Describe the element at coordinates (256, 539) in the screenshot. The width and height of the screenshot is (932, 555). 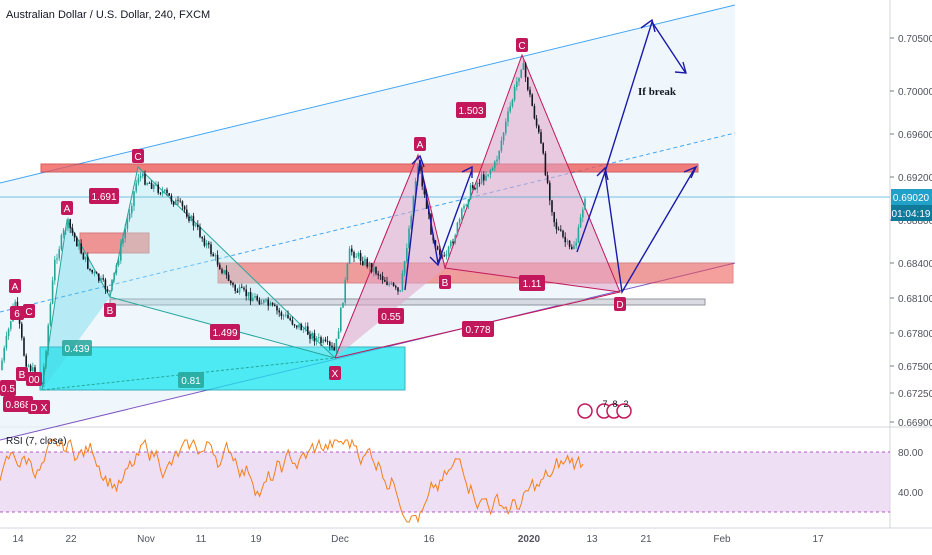
I see `time-tick-label: 19` at that location.